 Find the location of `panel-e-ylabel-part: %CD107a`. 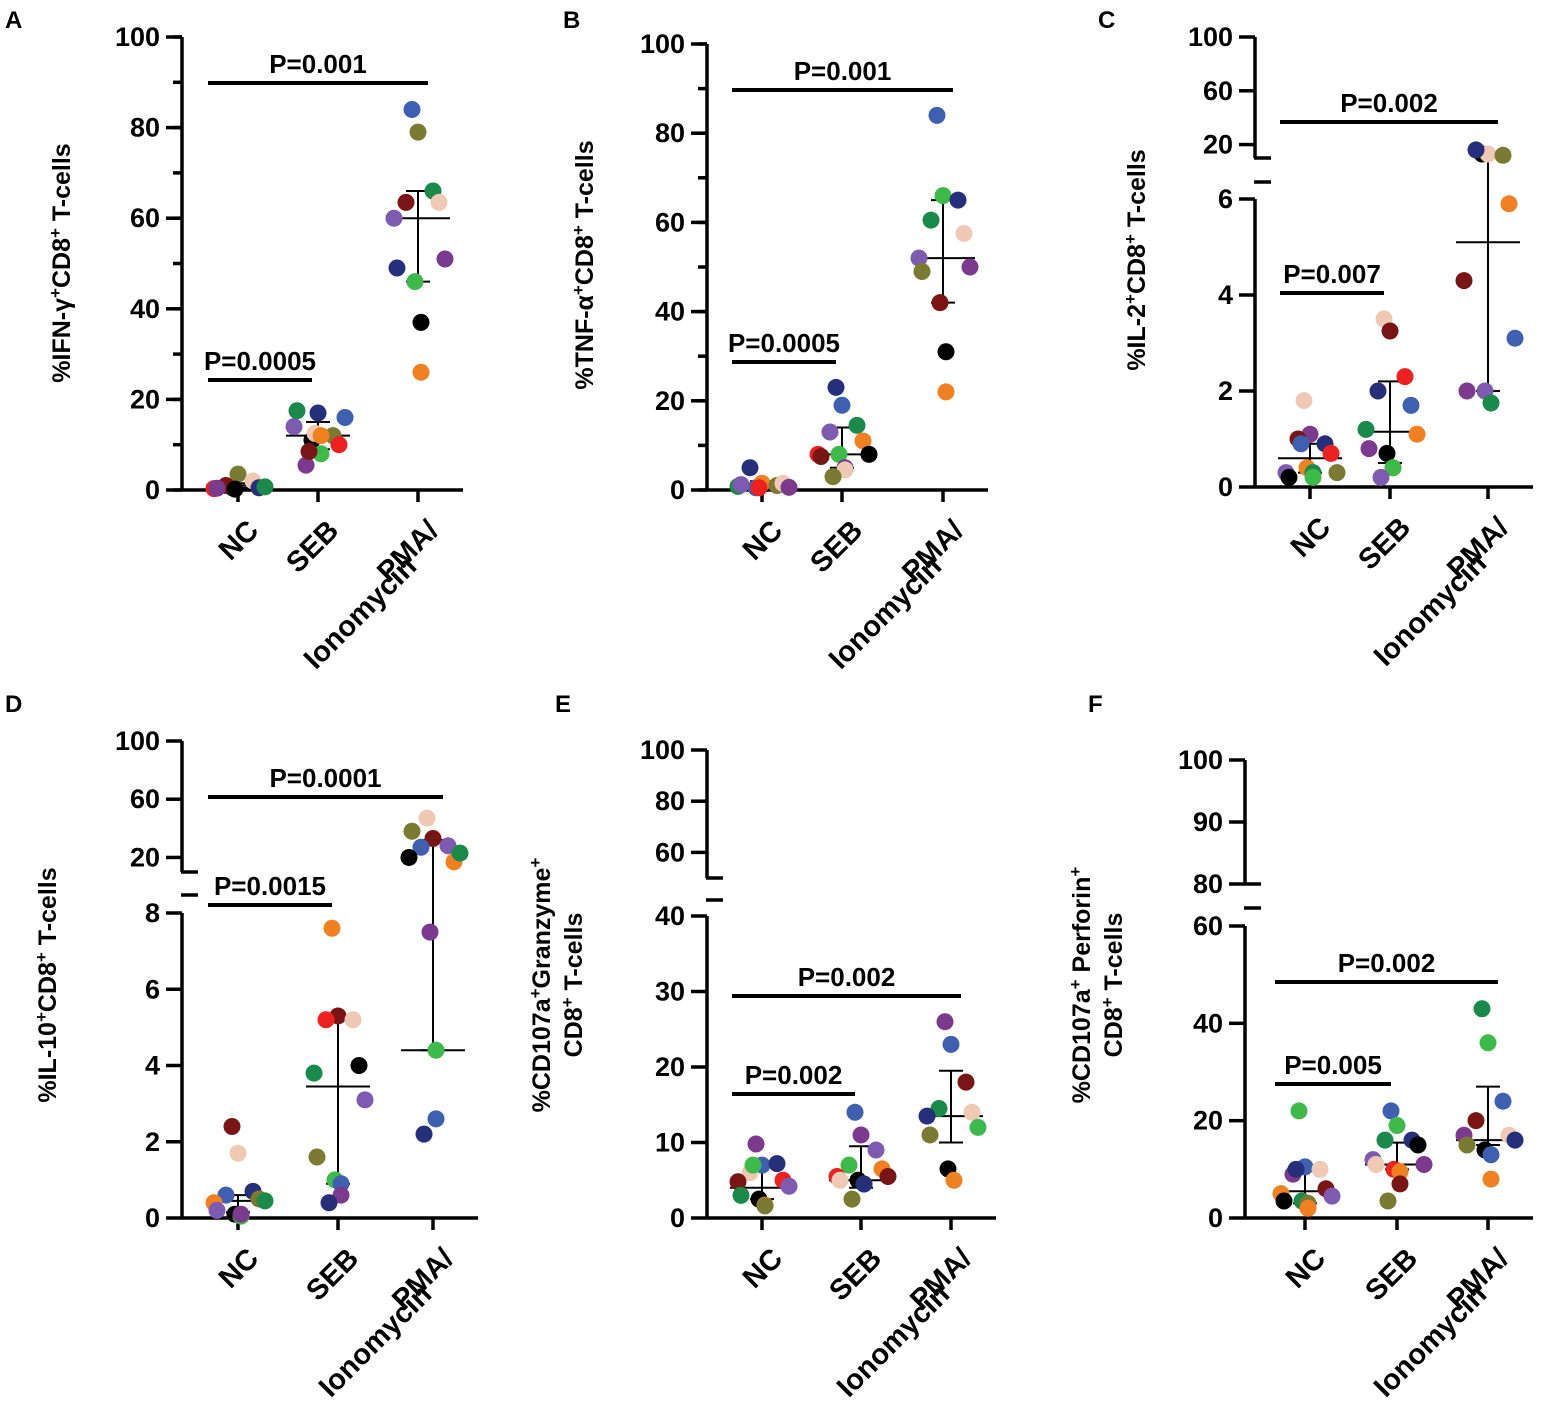

panel-e-ylabel-part: %CD107a is located at coordinates (542, 1054).